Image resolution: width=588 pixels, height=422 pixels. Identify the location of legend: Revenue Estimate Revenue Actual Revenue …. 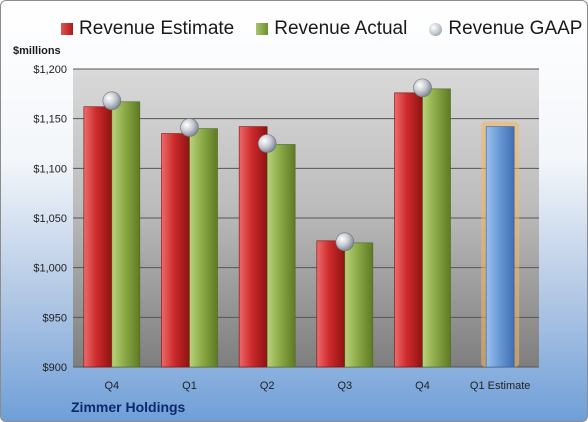
(321, 29).